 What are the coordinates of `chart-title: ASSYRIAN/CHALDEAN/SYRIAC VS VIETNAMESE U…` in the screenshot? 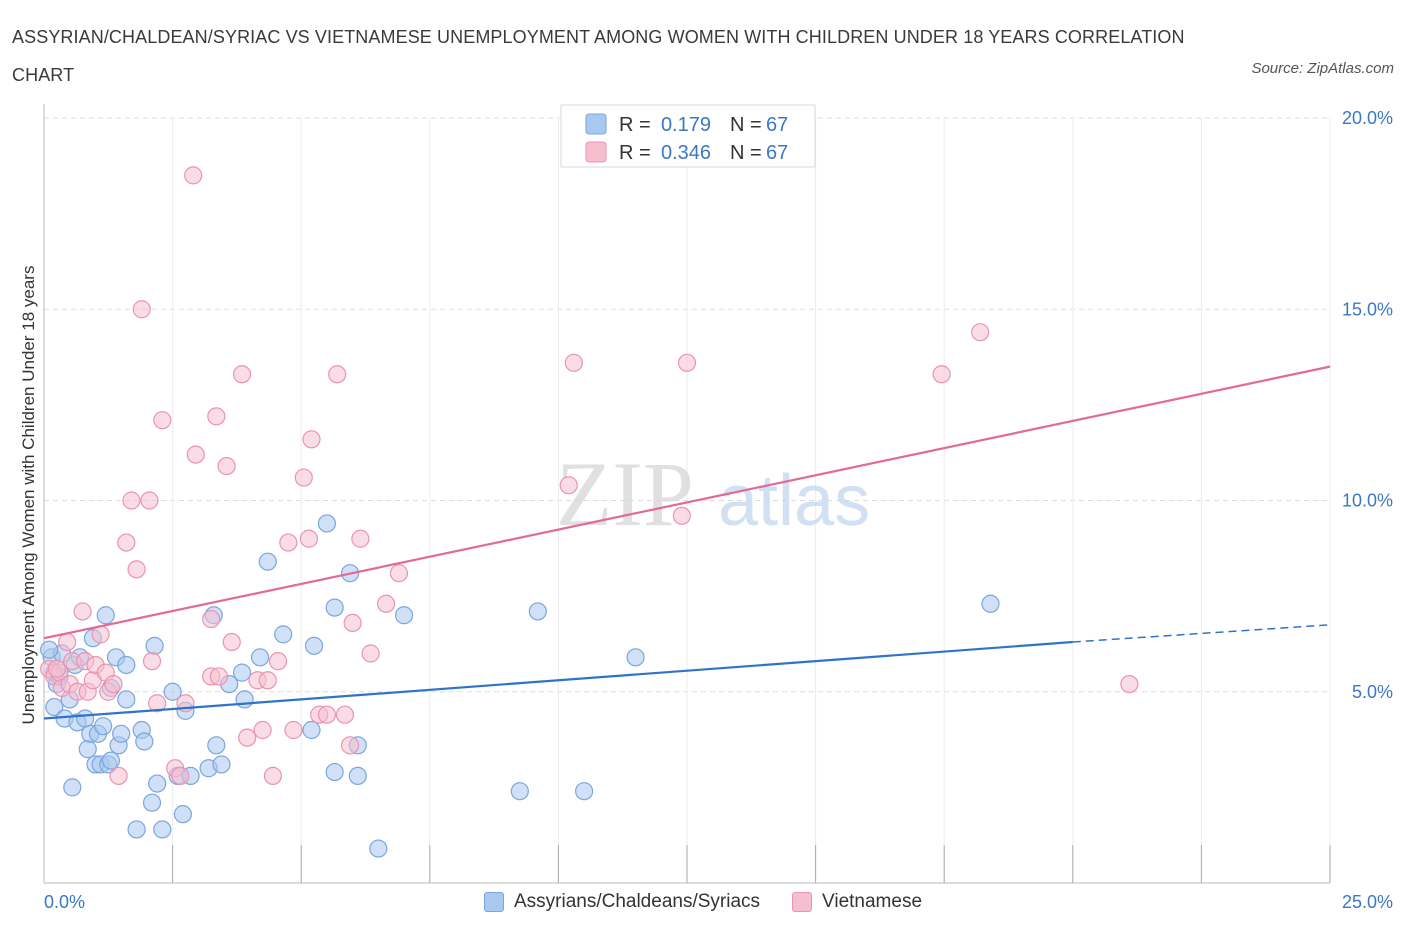 It's located at (598, 56).